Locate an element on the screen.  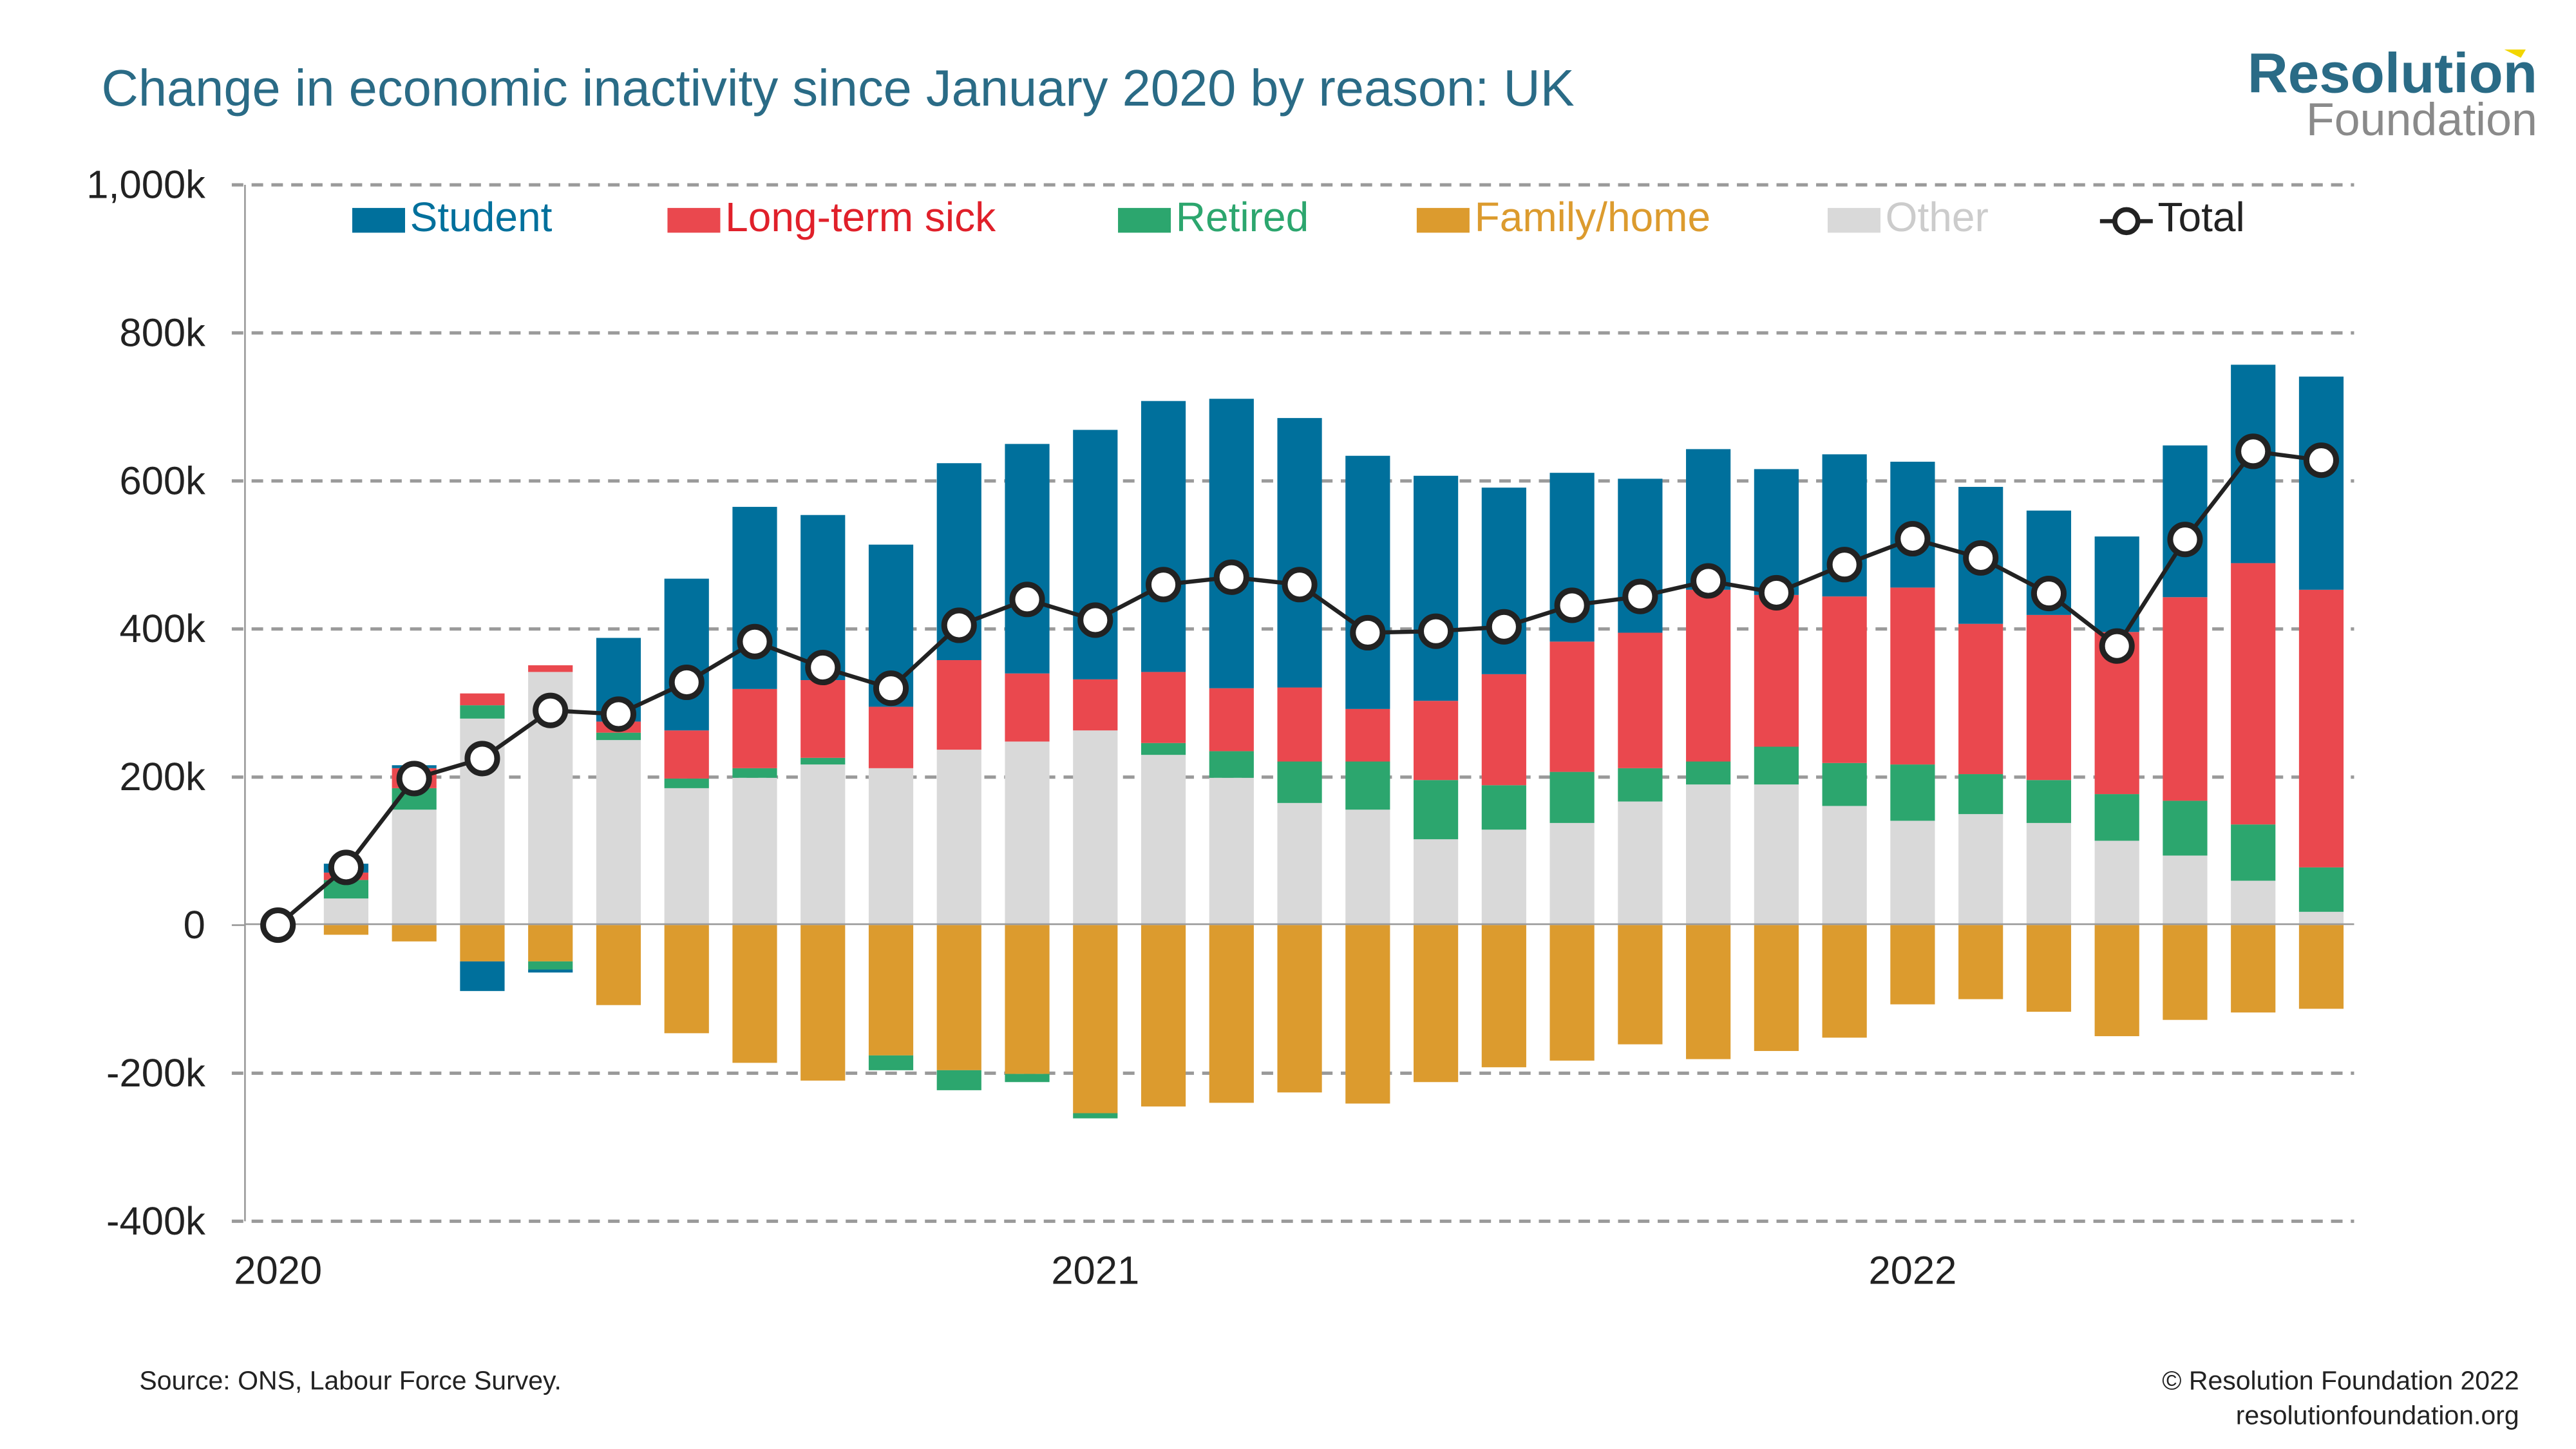
bar-stack-mar-2022 is located at coordinates (2049, 761).